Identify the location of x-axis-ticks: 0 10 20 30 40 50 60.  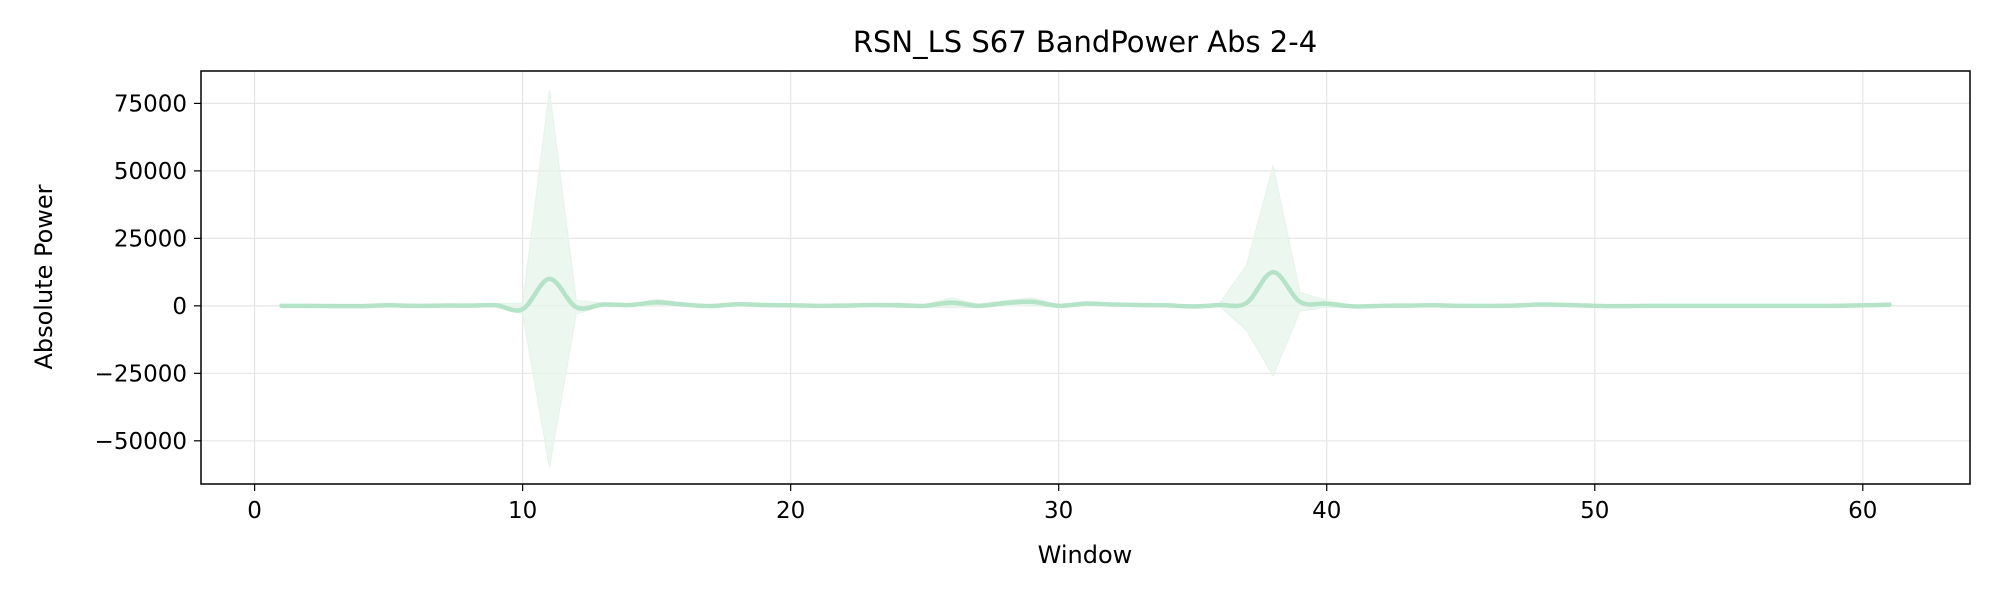
(1062, 504).